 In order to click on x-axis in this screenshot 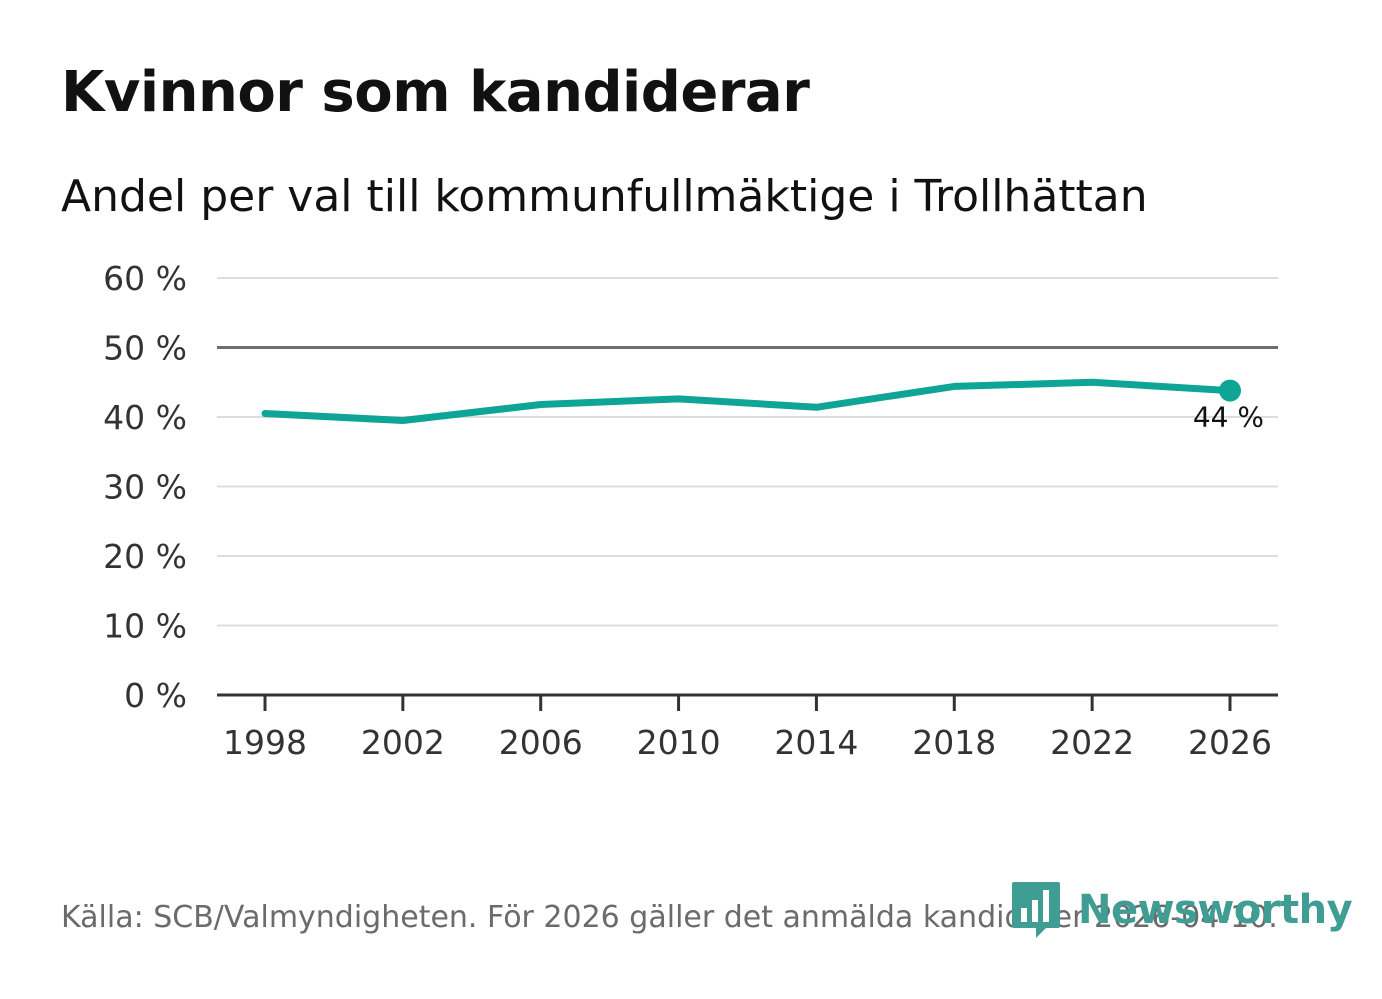, I will do `click(747, 702)`.